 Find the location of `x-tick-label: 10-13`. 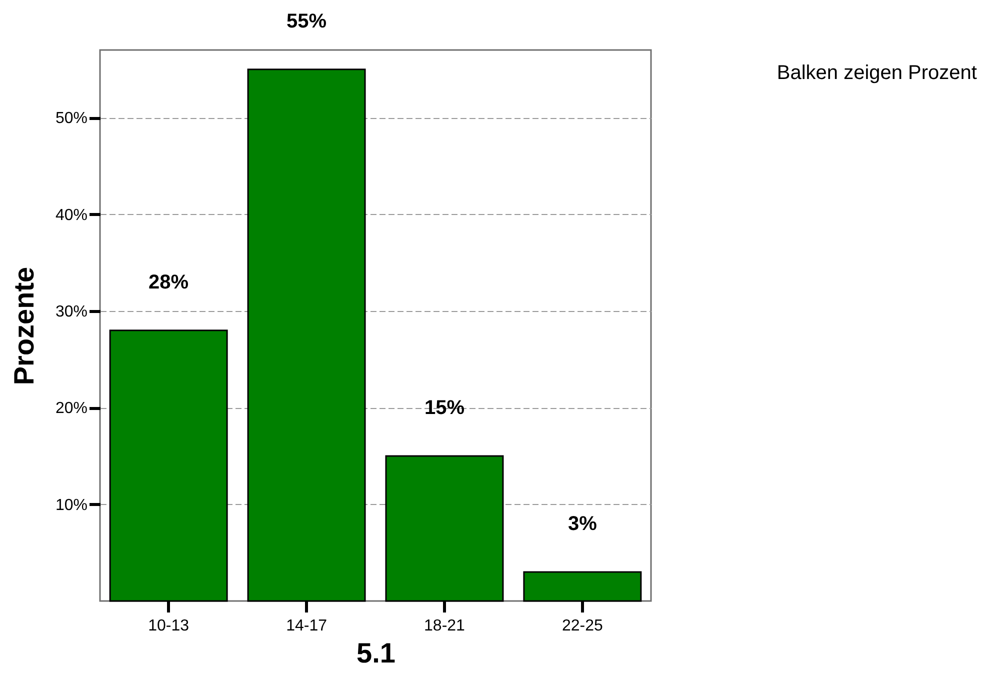

x-tick-label: 10-13 is located at coordinates (169, 626).